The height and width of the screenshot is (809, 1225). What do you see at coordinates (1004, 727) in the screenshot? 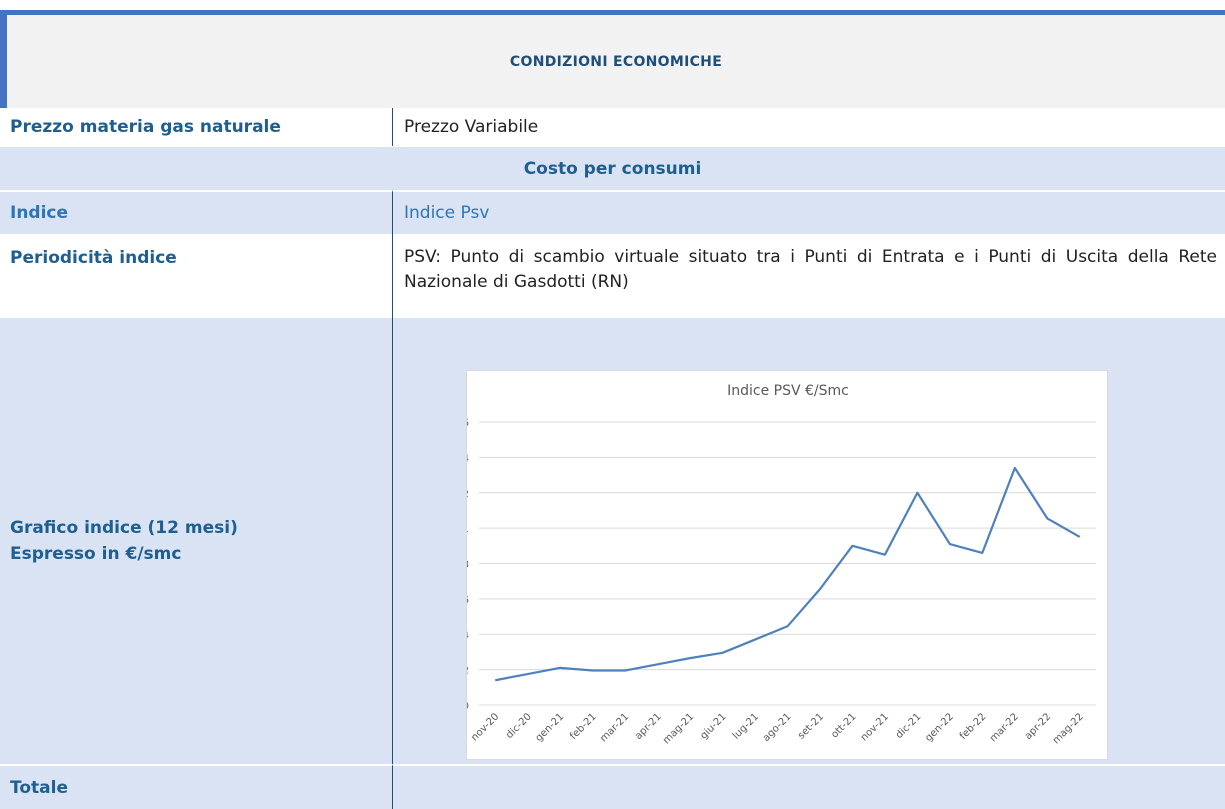
I see `x-tick-label: mar-22` at bounding box center [1004, 727].